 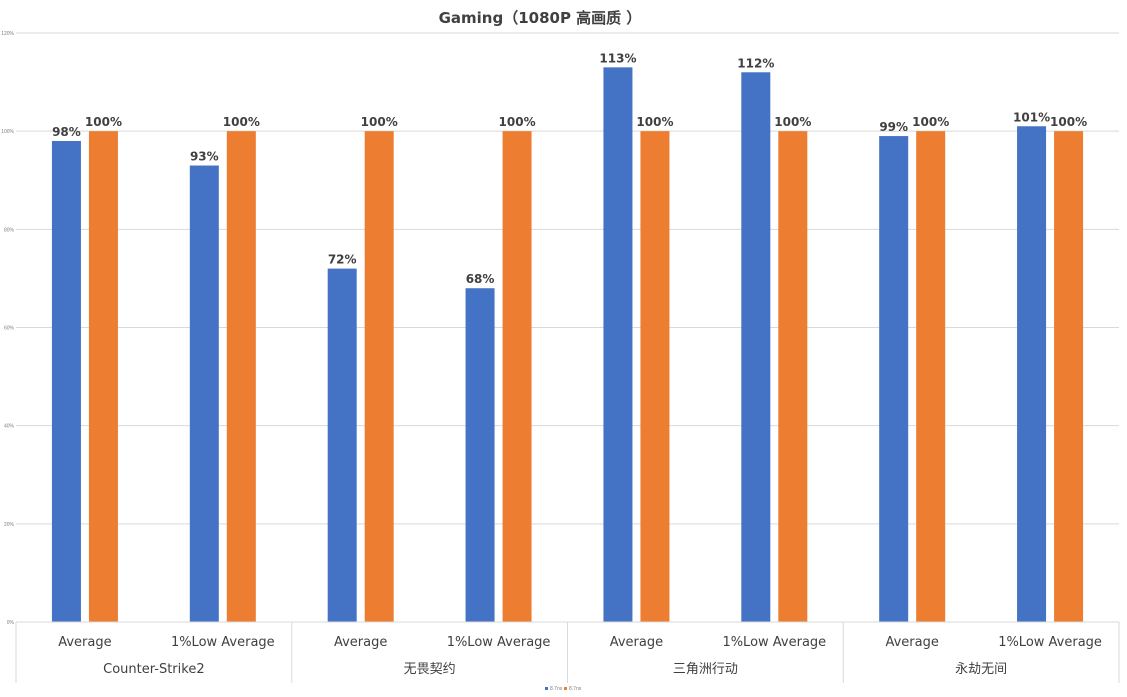 What do you see at coordinates (204, 157) in the screenshot?
I see `data-label: 93%` at bounding box center [204, 157].